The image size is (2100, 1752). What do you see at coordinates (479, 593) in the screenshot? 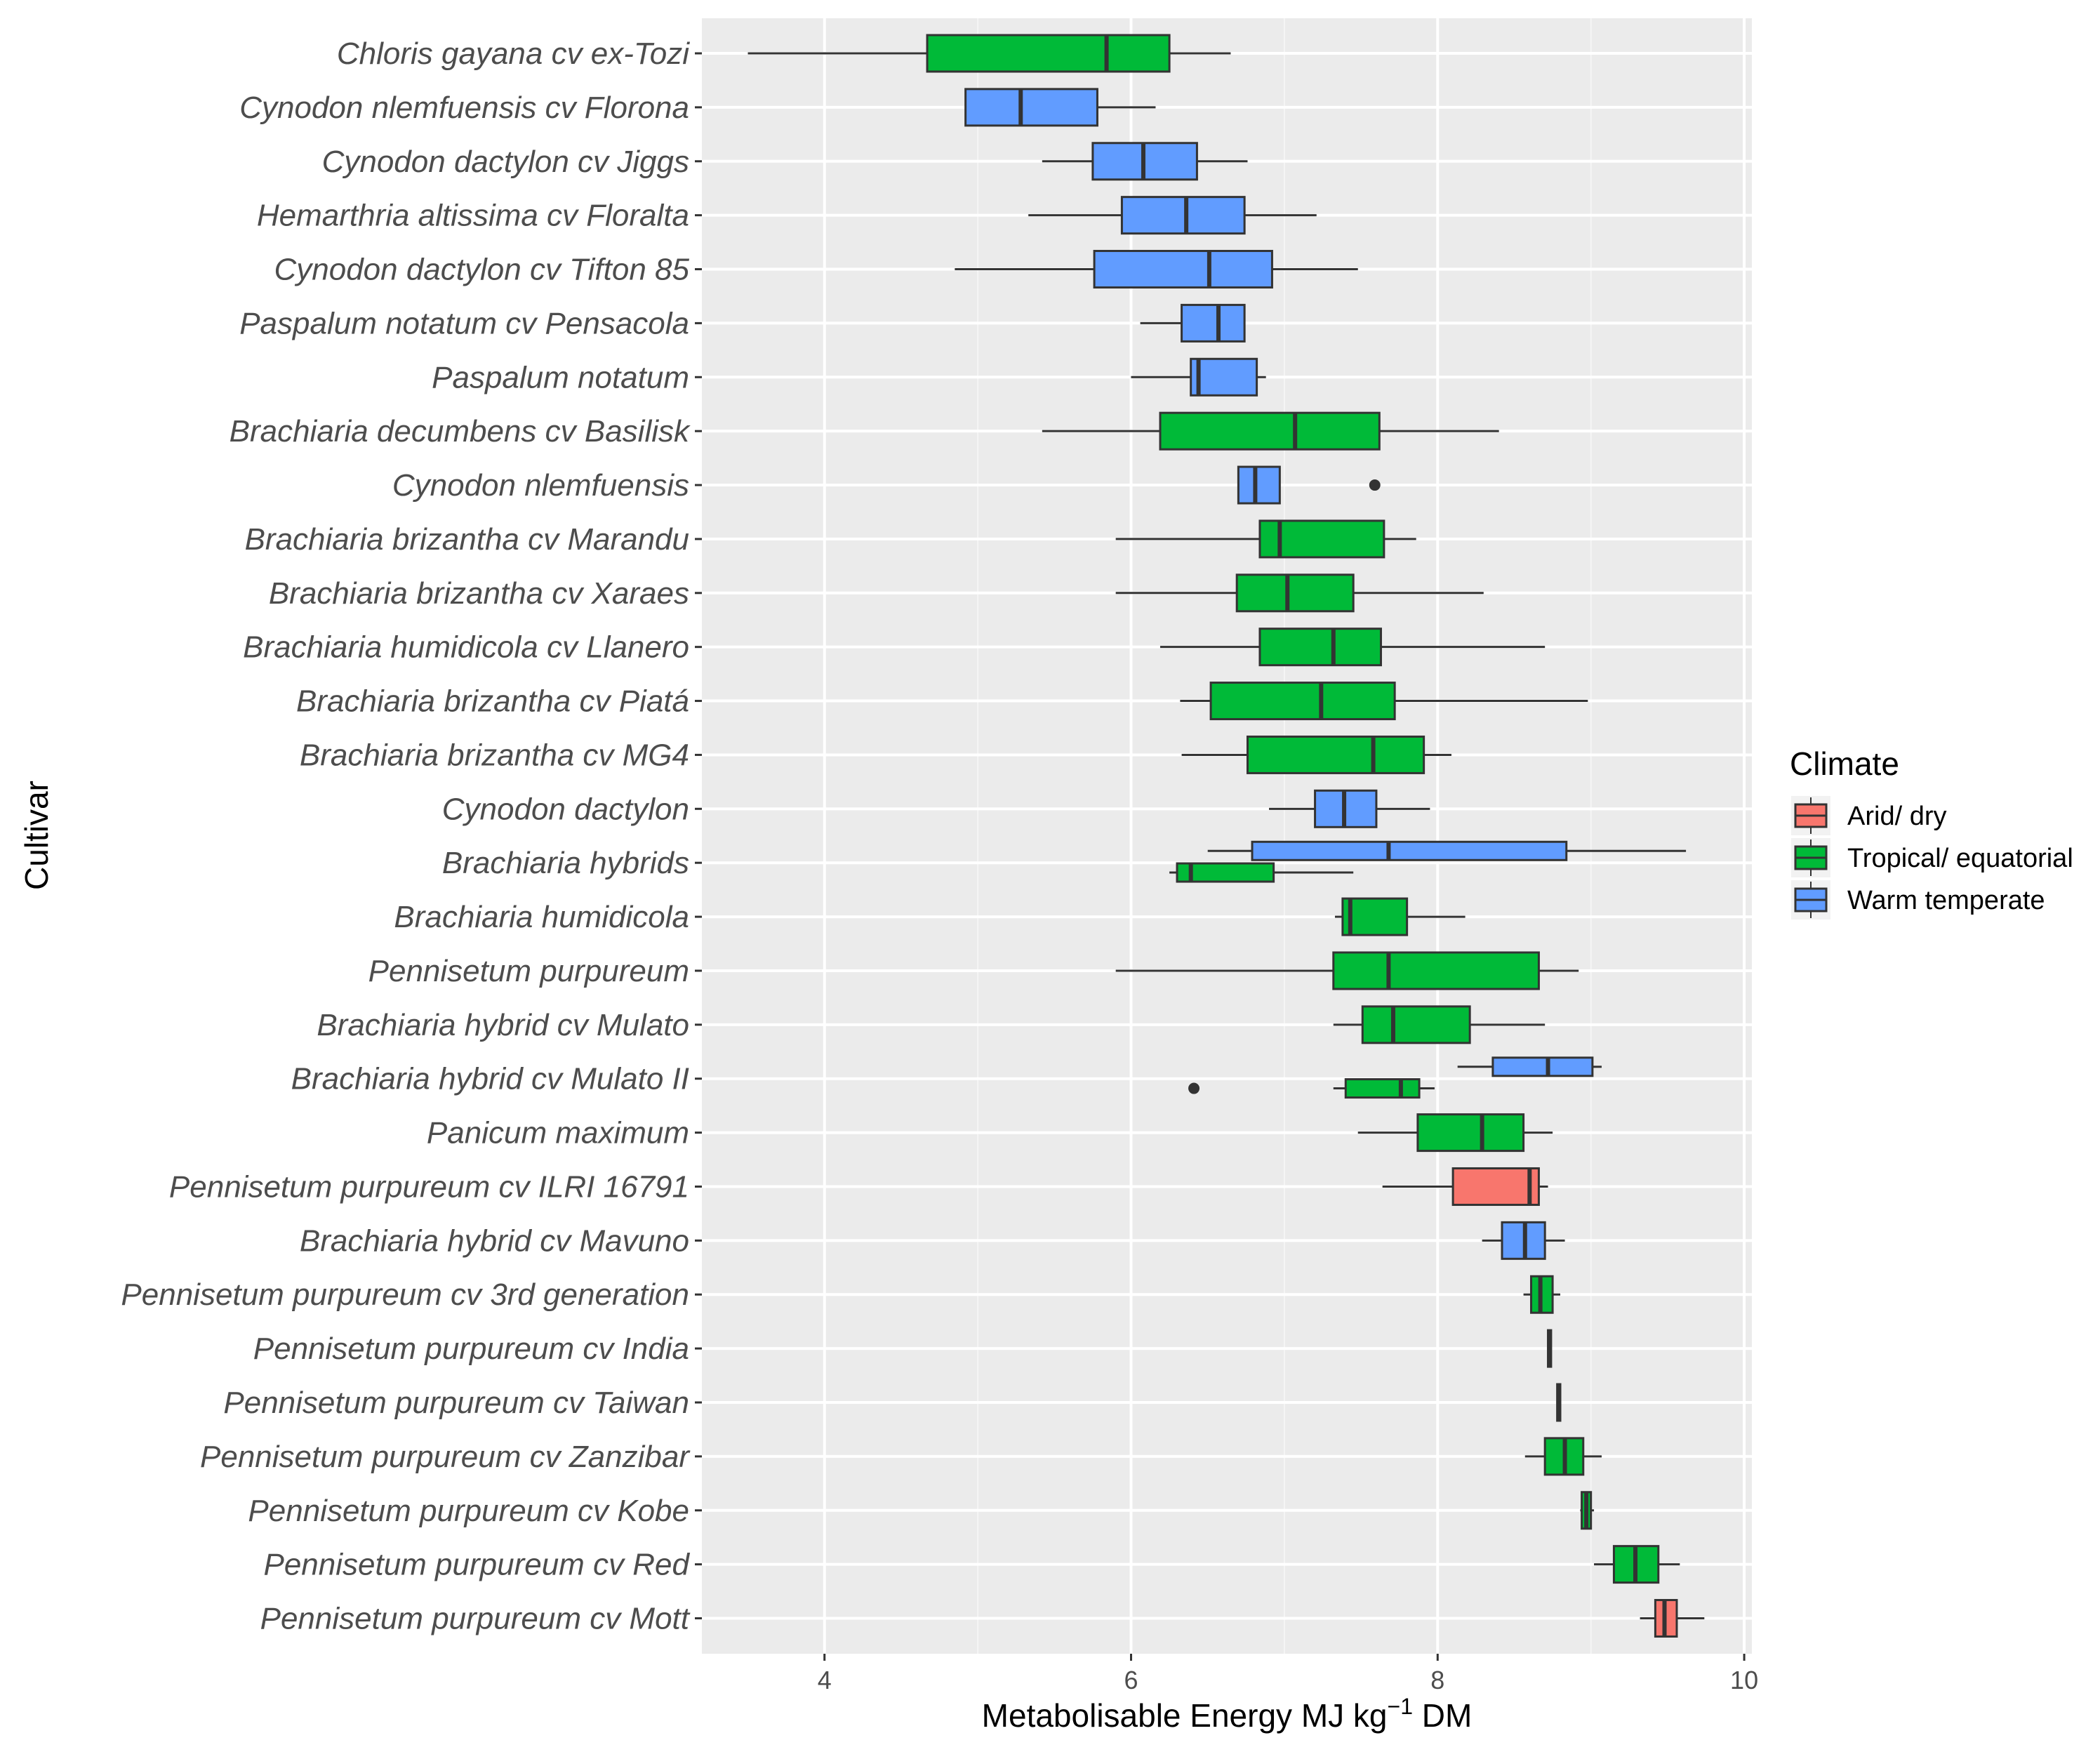
I see `y-tick-label: Brachiaria brizantha cv Xaraes` at bounding box center [479, 593].